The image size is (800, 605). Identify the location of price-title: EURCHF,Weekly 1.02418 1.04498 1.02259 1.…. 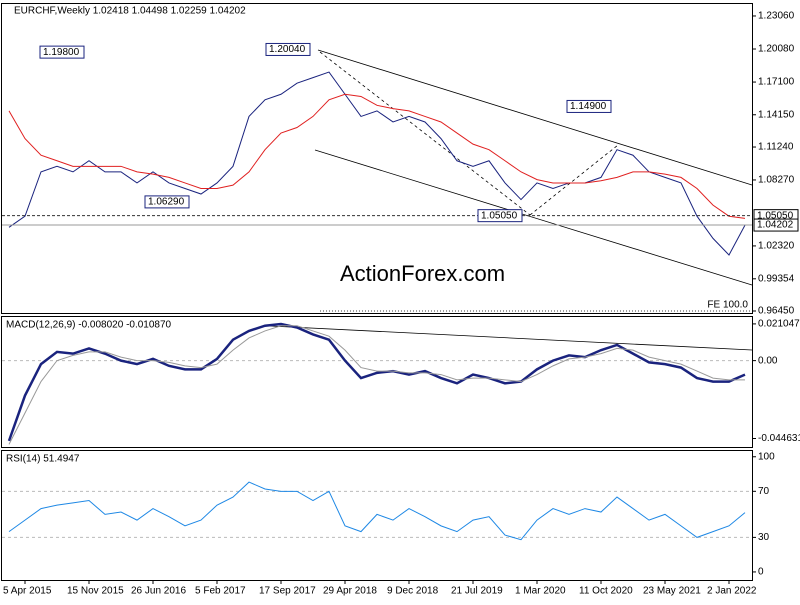
(130, 11).